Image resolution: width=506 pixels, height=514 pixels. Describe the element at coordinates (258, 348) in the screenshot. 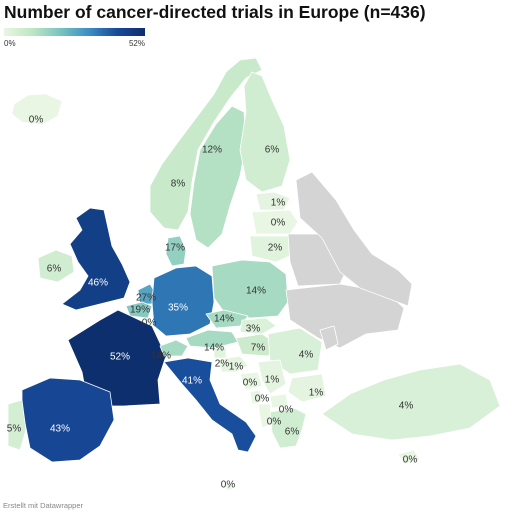

I see `country-label-hungary: 7%` at that location.